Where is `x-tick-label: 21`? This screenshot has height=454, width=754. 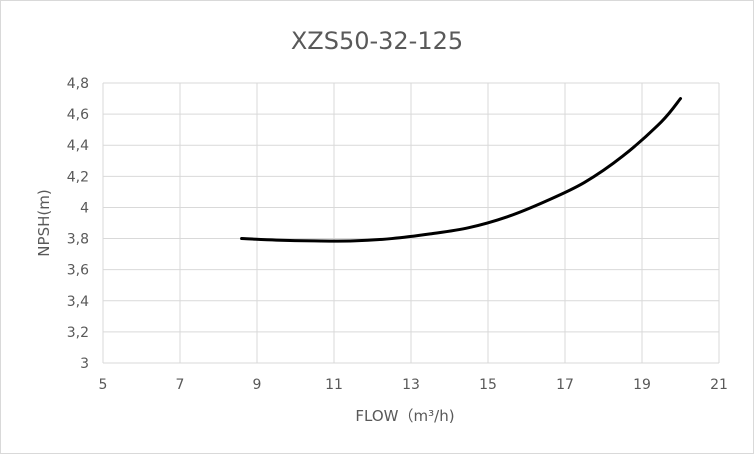
x-tick-label: 21 is located at coordinates (719, 385).